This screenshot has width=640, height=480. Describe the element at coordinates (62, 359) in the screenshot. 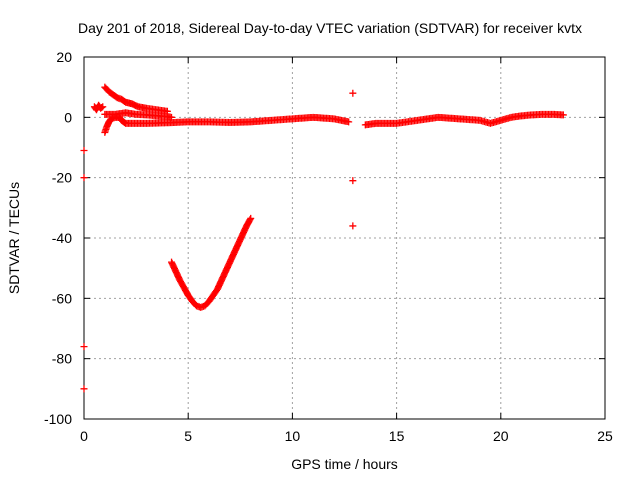

I see `y-tick-label: -80` at that location.